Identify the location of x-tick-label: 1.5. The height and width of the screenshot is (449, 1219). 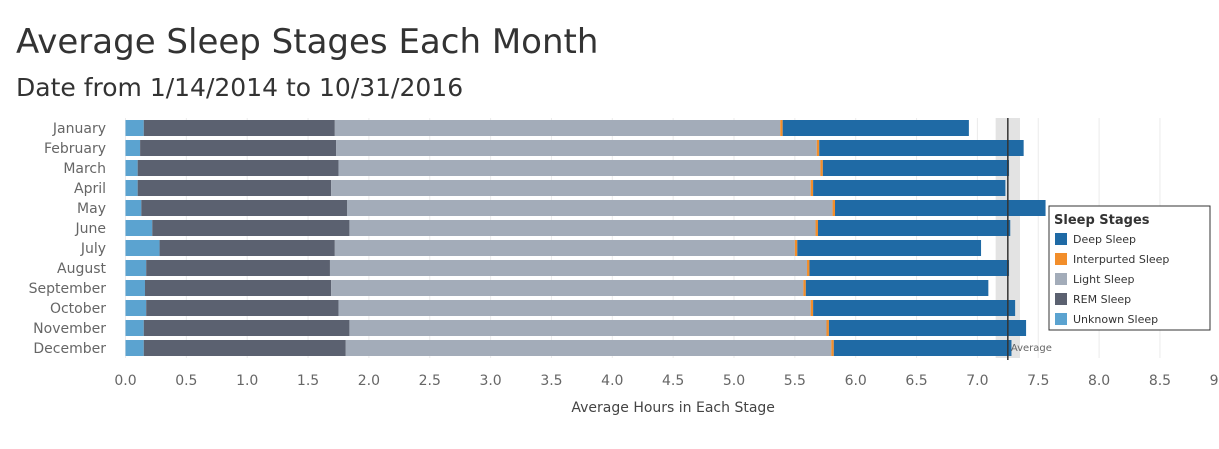
(308, 381).